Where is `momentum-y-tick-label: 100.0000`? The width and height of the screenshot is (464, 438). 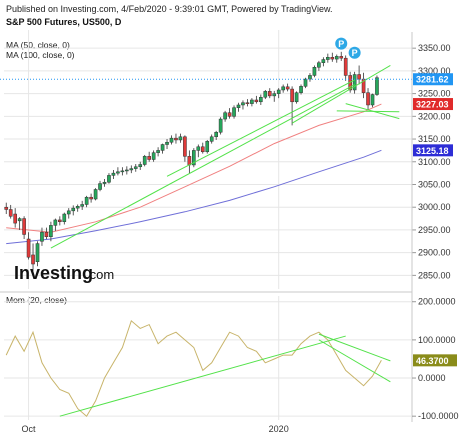 momentum-y-tick-label: 100.0000 is located at coordinates (437, 340).